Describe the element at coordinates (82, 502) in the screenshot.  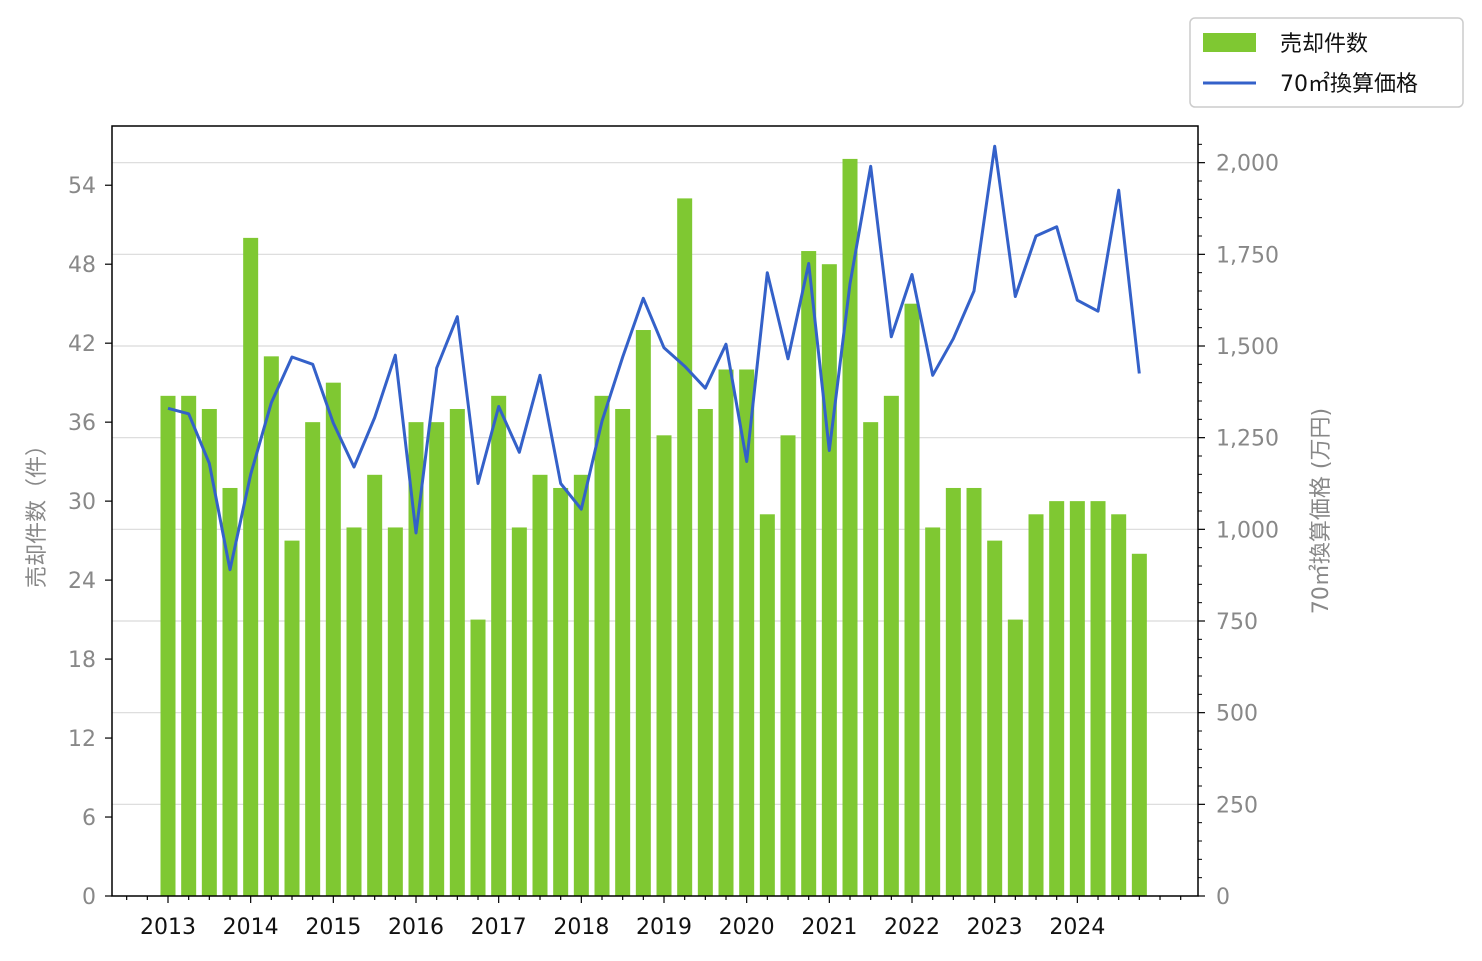
I see `left-tick-label: 30` at that location.